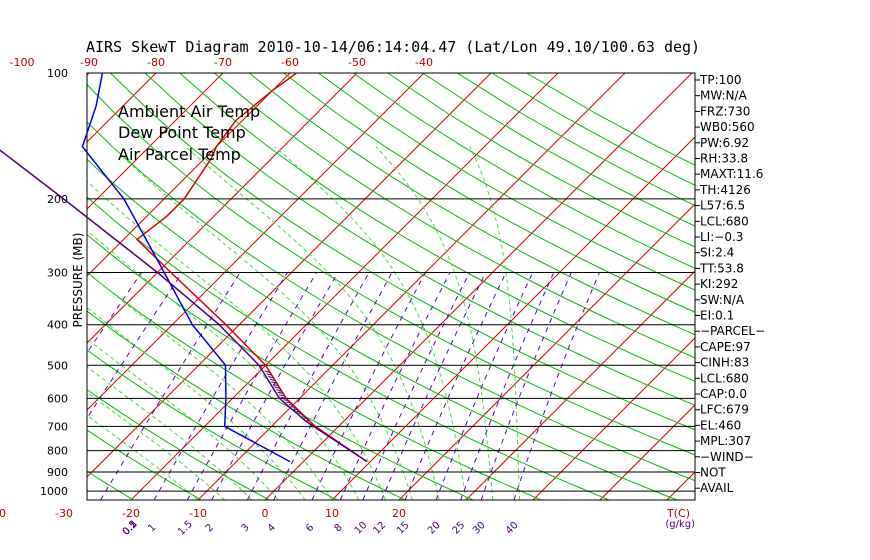 The width and height of the screenshot is (870, 560). What do you see at coordinates (361, 528) in the screenshot?
I see `mixing-ratio-tick-label: 10` at bounding box center [361, 528].